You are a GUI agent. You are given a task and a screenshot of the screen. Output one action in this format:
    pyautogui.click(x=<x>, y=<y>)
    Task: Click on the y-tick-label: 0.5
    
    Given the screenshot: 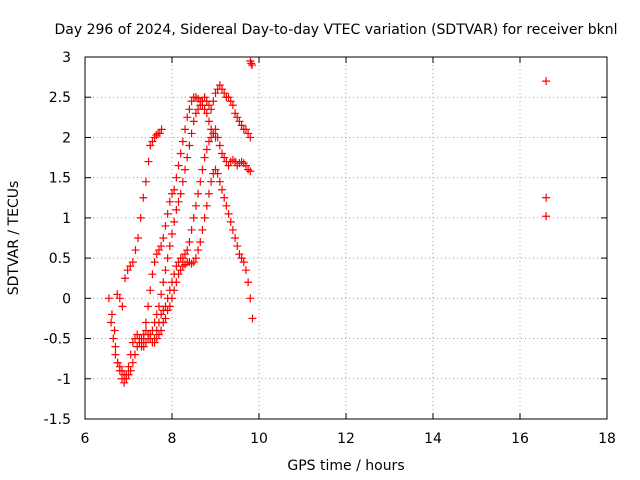 What is the action you would take?
    pyautogui.click(x=60, y=259)
    